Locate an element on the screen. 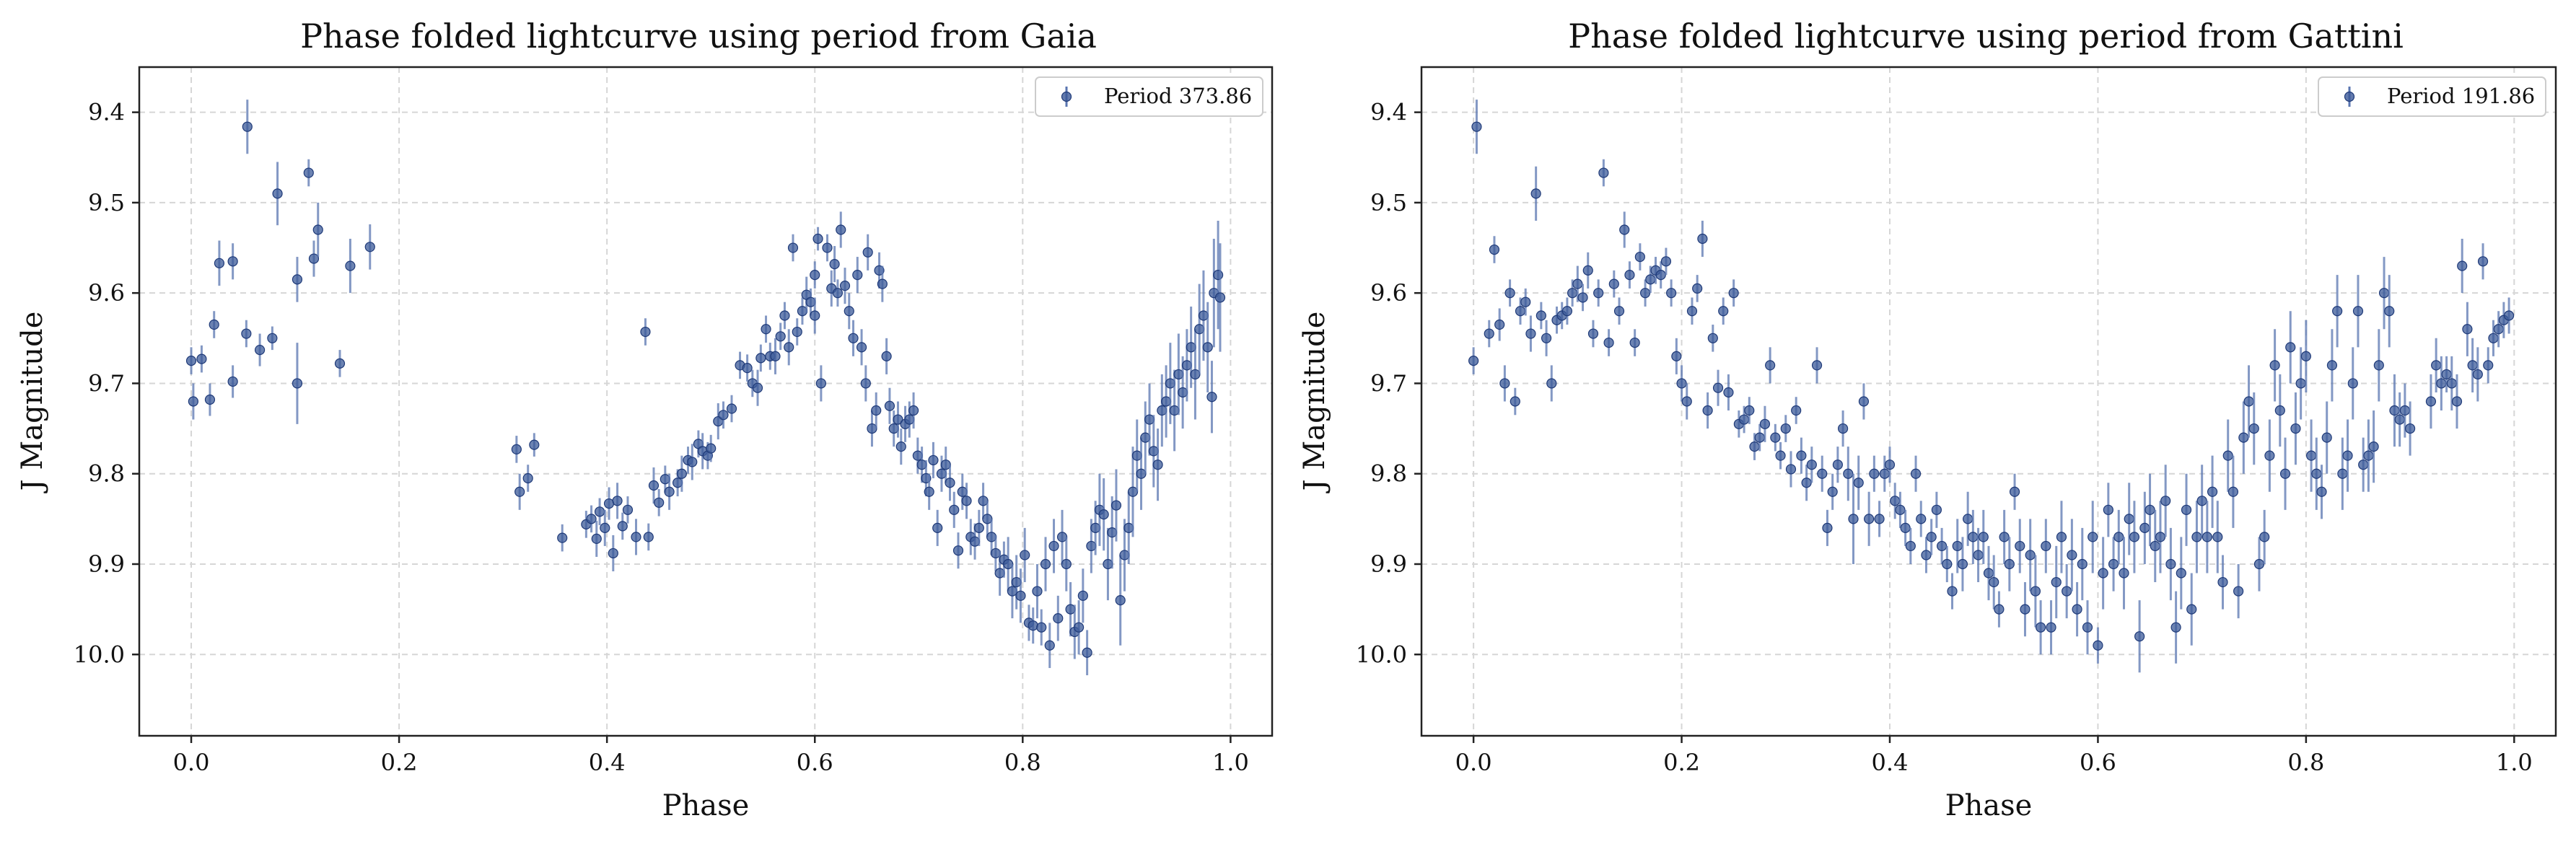 Image resolution: width=2576 pixels, height=844 pixels. x-tick-label: 0.2 is located at coordinates (1681, 762).